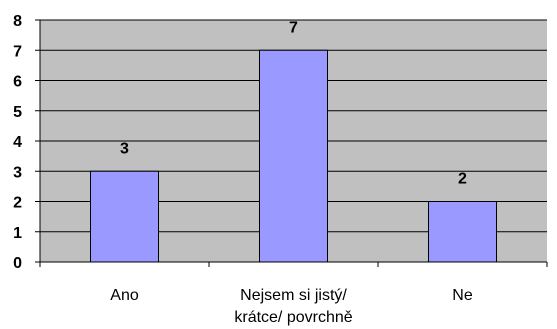 The height and width of the screenshot is (329, 557). I want to click on x-tick-labels: Ano Nejsem si jistý/krátce/ povrchně Ne, so click(291, 306).